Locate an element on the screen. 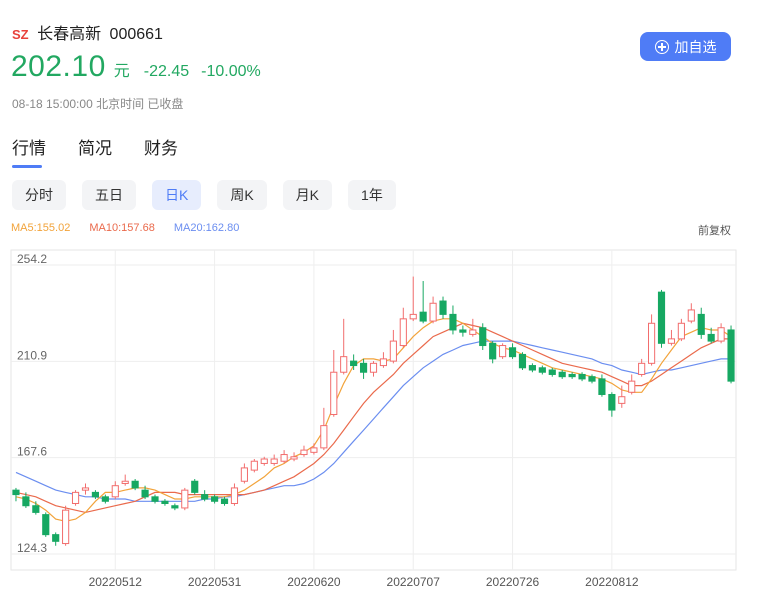  price-adjust-toggle: 前复权 is located at coordinates (714, 231).